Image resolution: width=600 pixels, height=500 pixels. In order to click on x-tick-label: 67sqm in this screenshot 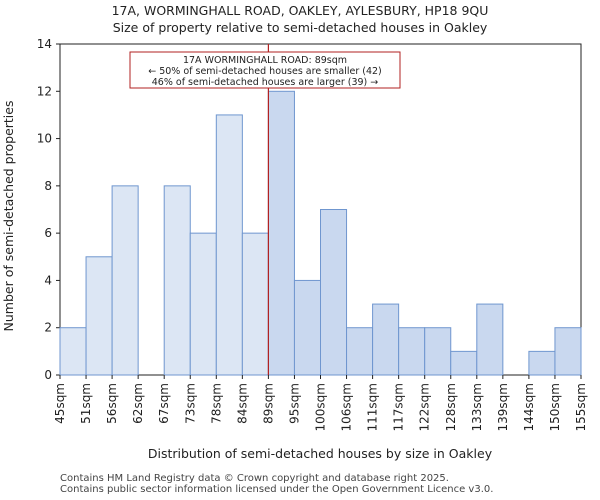, I will do `click(164, 403)`.